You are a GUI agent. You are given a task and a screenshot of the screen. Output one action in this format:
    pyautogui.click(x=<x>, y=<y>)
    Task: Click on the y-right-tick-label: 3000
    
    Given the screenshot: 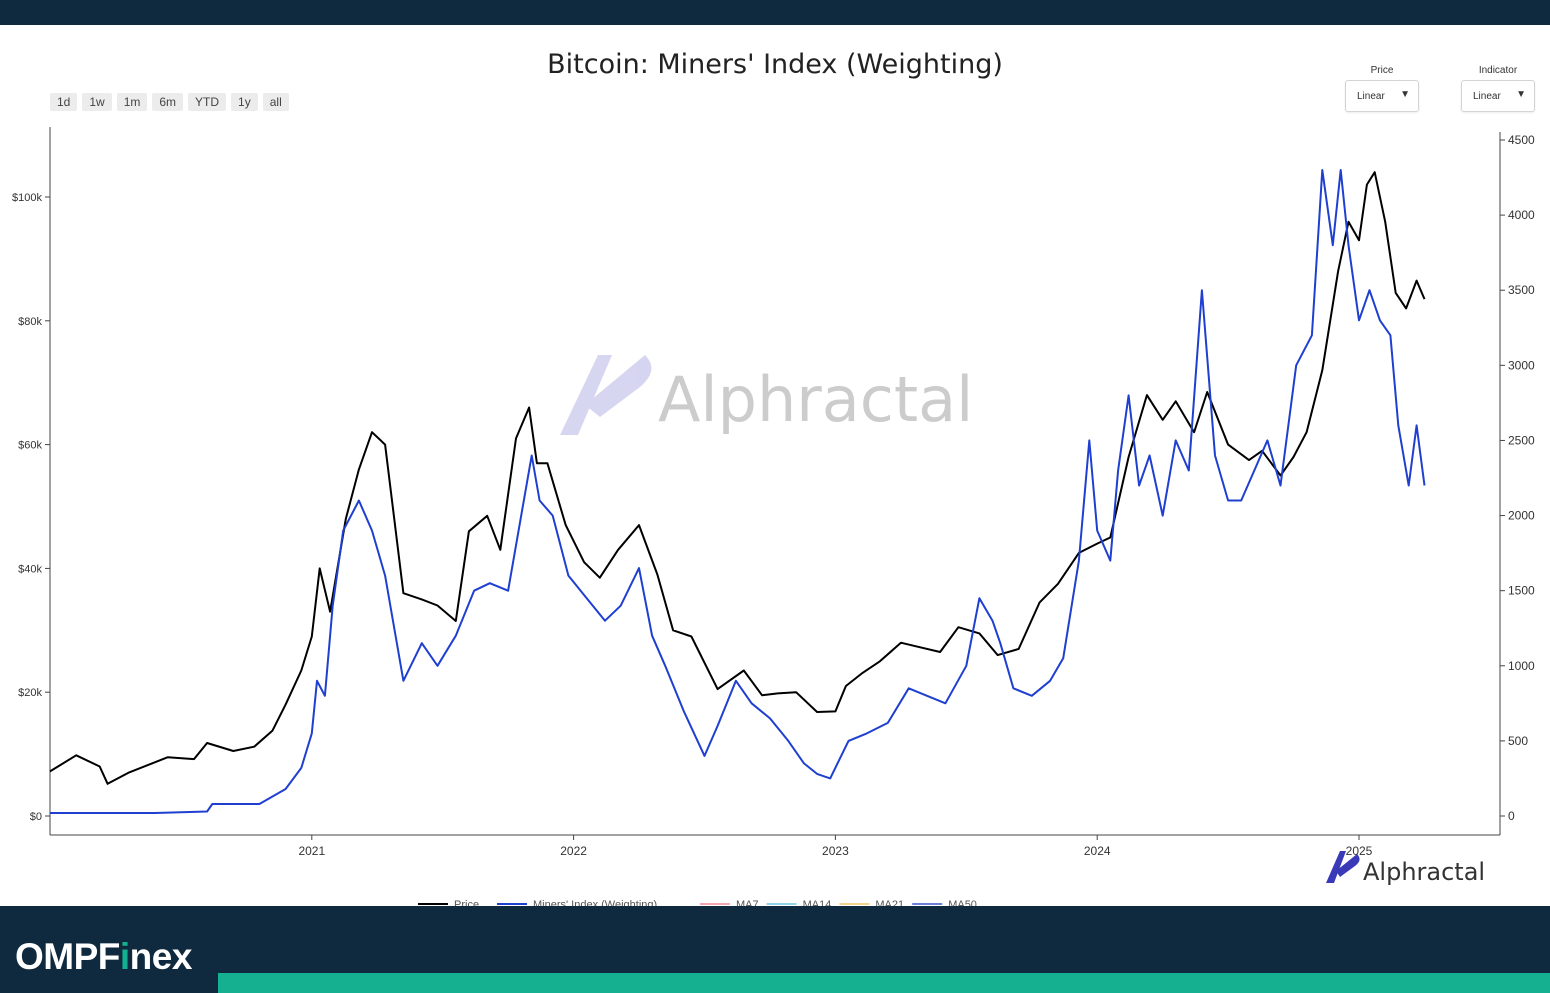 What is the action you would take?
    pyautogui.click(x=1521, y=365)
    